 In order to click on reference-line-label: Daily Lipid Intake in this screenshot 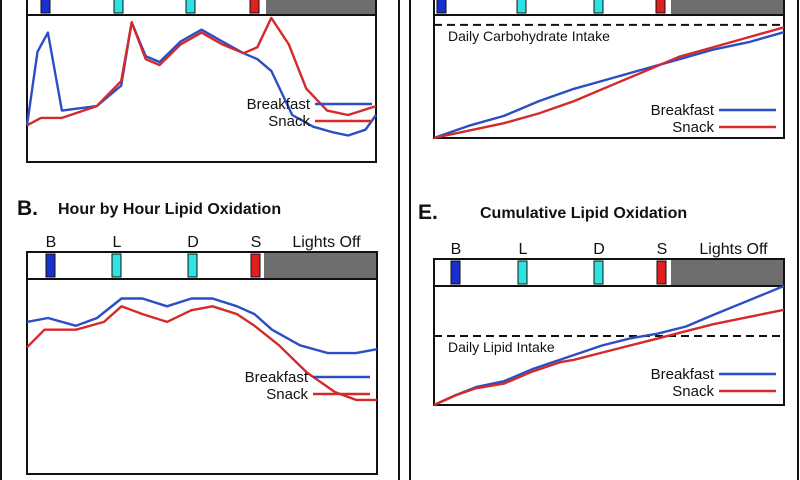, I will do `click(501, 347)`.